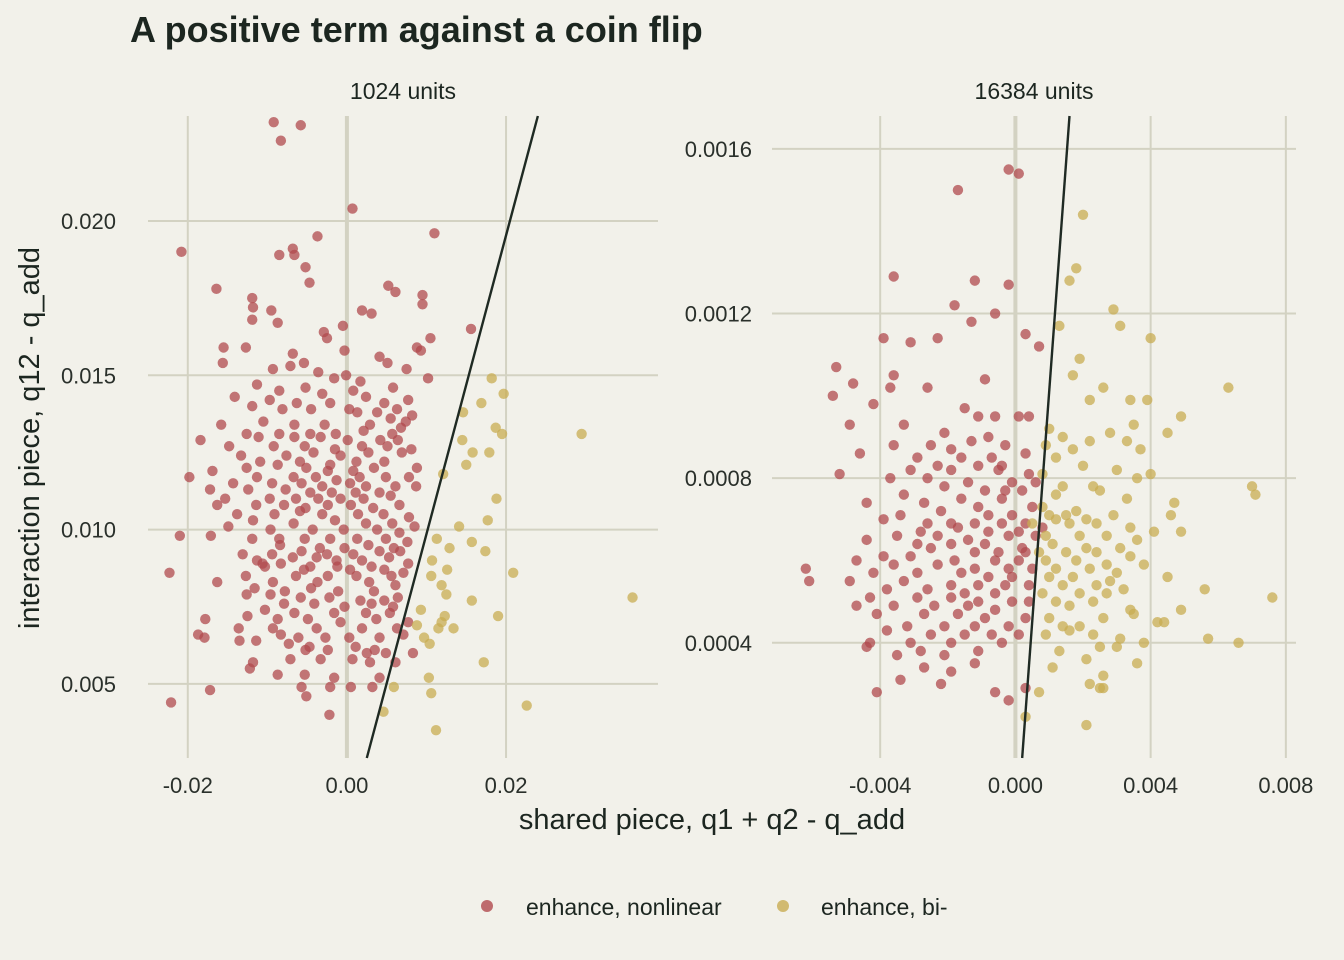 The height and width of the screenshot is (960, 1344). I want to click on panel-strip-label: 1024 units, so click(403, 91).